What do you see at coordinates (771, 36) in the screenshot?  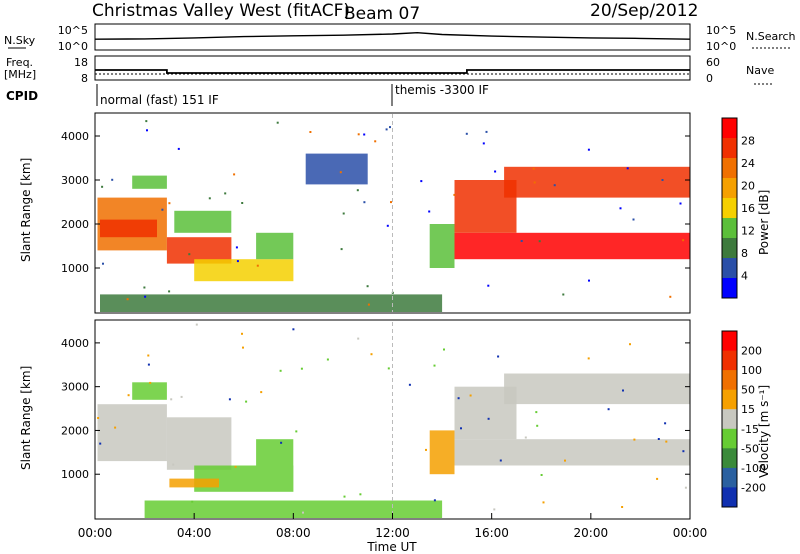 I see `noise-right-label: N.Search` at bounding box center [771, 36].